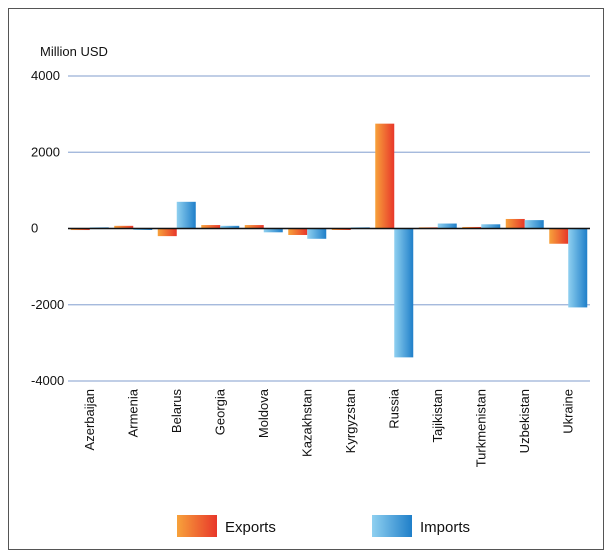 Image resolution: width=613 pixels, height=560 pixels. What do you see at coordinates (89, 419) in the screenshot?
I see `x-tick-label: Azerbaijan` at bounding box center [89, 419].